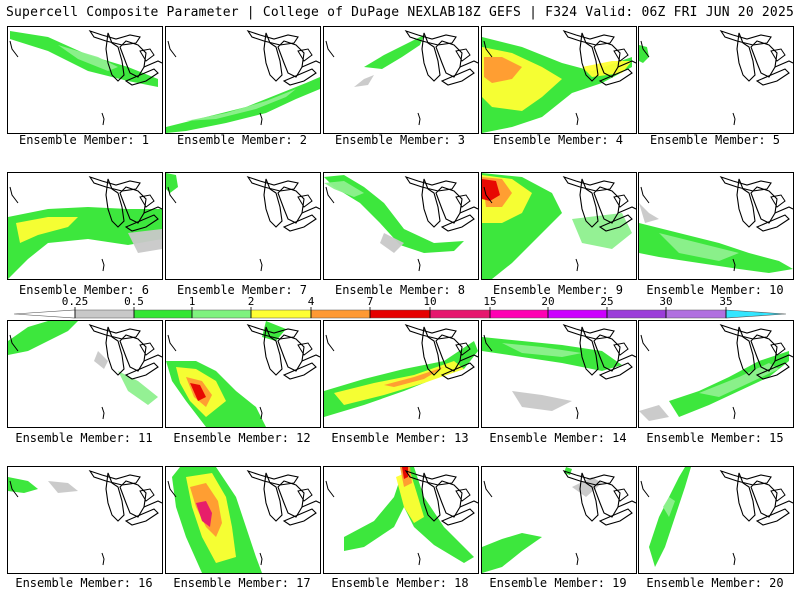 The image size is (800, 600). I want to click on ensemble-member-label: Ensemble Member: 19, so click(558, 583).